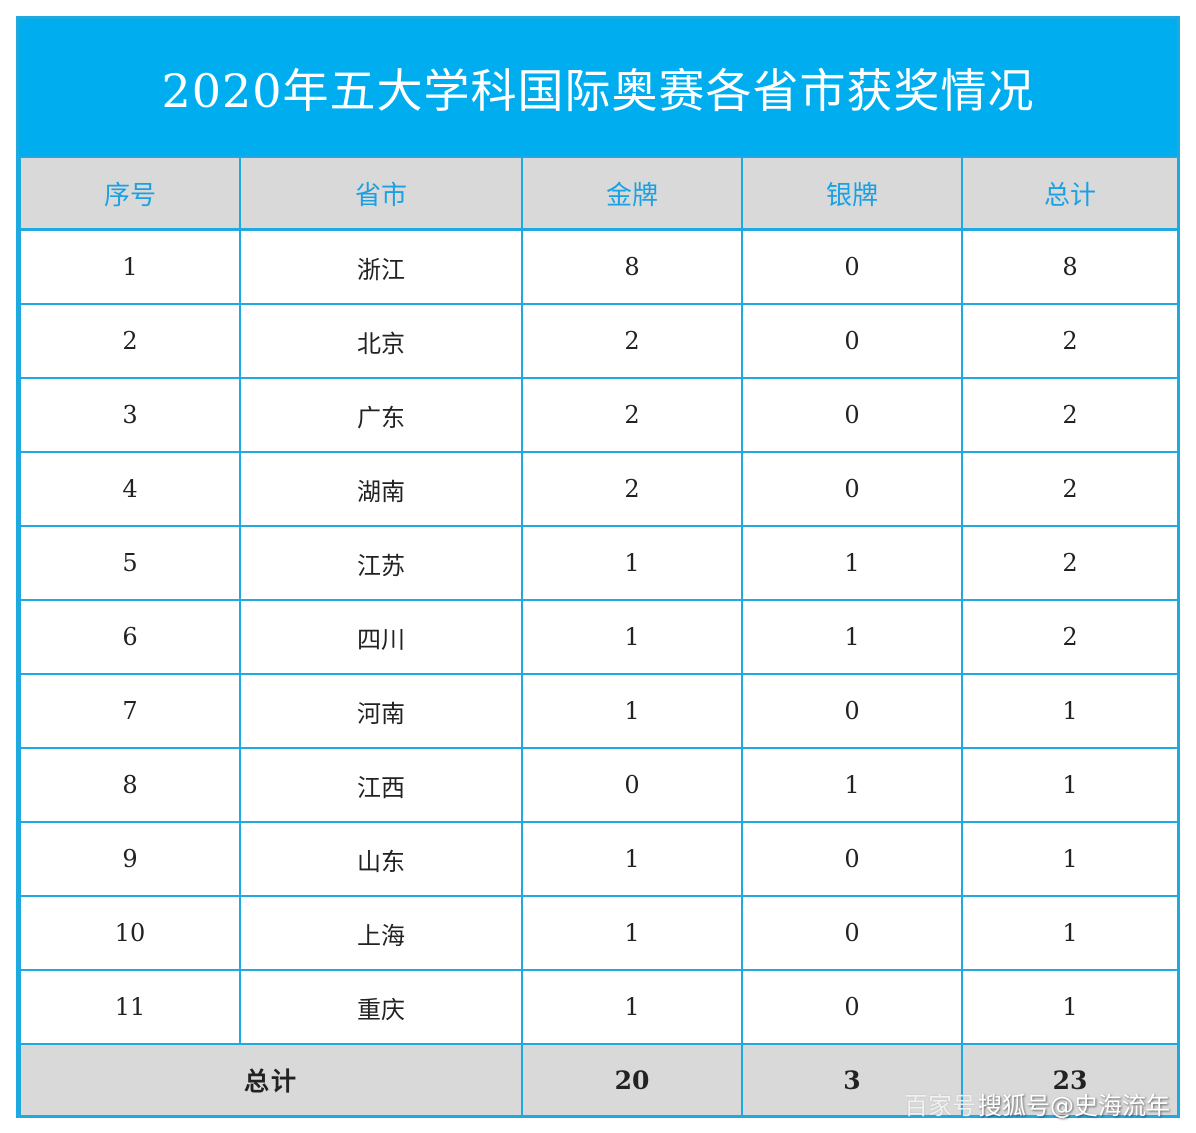  I want to click on totals-row: 总计 20 3 23, so click(599, 1080).